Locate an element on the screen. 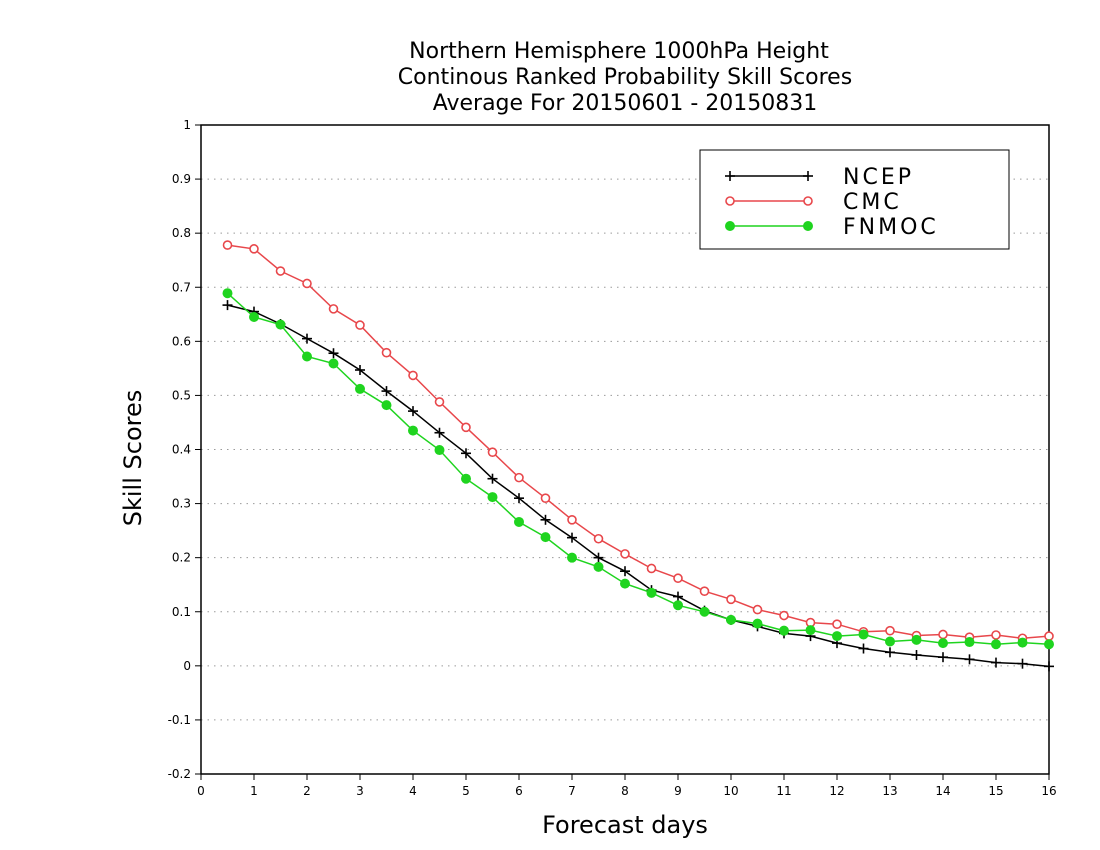  legend-label-ncep: NCEP is located at coordinates (878, 177).